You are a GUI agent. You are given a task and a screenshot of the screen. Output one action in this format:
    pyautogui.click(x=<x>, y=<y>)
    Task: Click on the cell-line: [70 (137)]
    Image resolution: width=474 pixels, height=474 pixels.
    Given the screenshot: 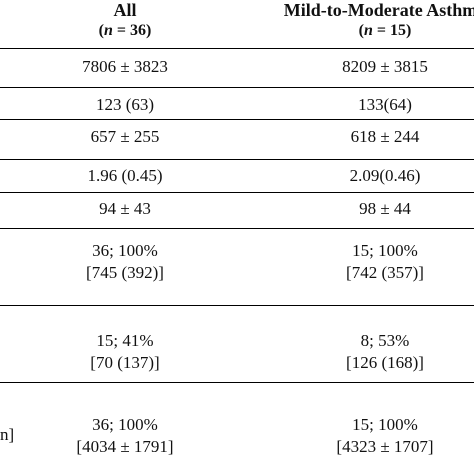 What is the action you would take?
    pyautogui.click(x=125, y=362)
    